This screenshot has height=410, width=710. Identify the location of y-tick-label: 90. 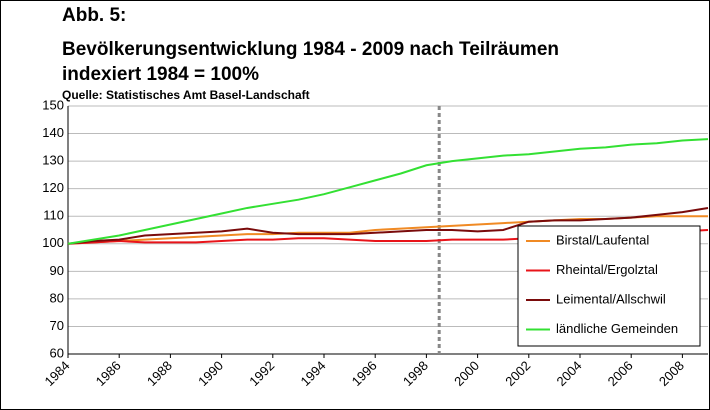
(57, 270).